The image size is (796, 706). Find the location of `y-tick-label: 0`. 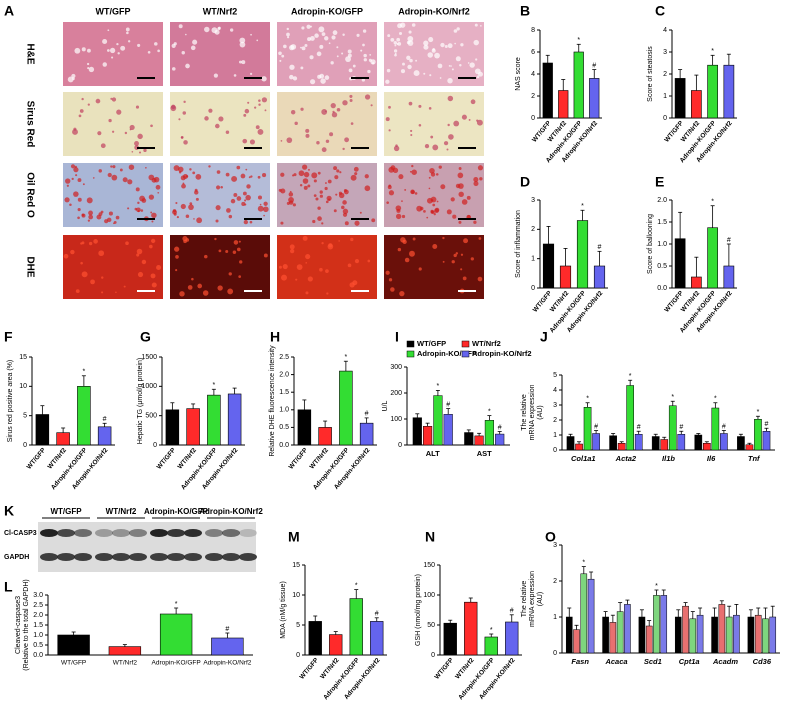

y-tick-label: 0 is located at coordinates (533, 118).